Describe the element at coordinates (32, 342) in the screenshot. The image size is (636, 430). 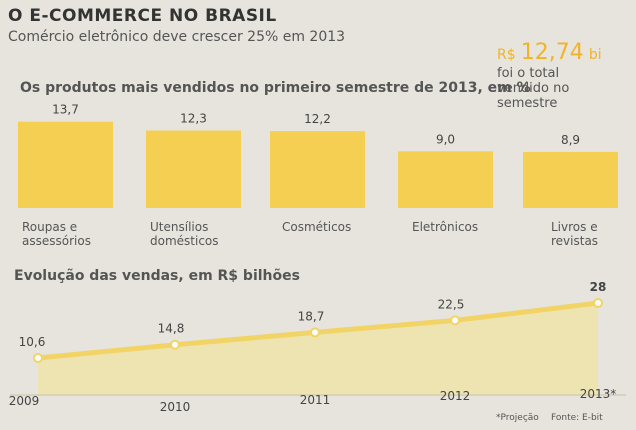
I see `value-label: 10,6` at that location.